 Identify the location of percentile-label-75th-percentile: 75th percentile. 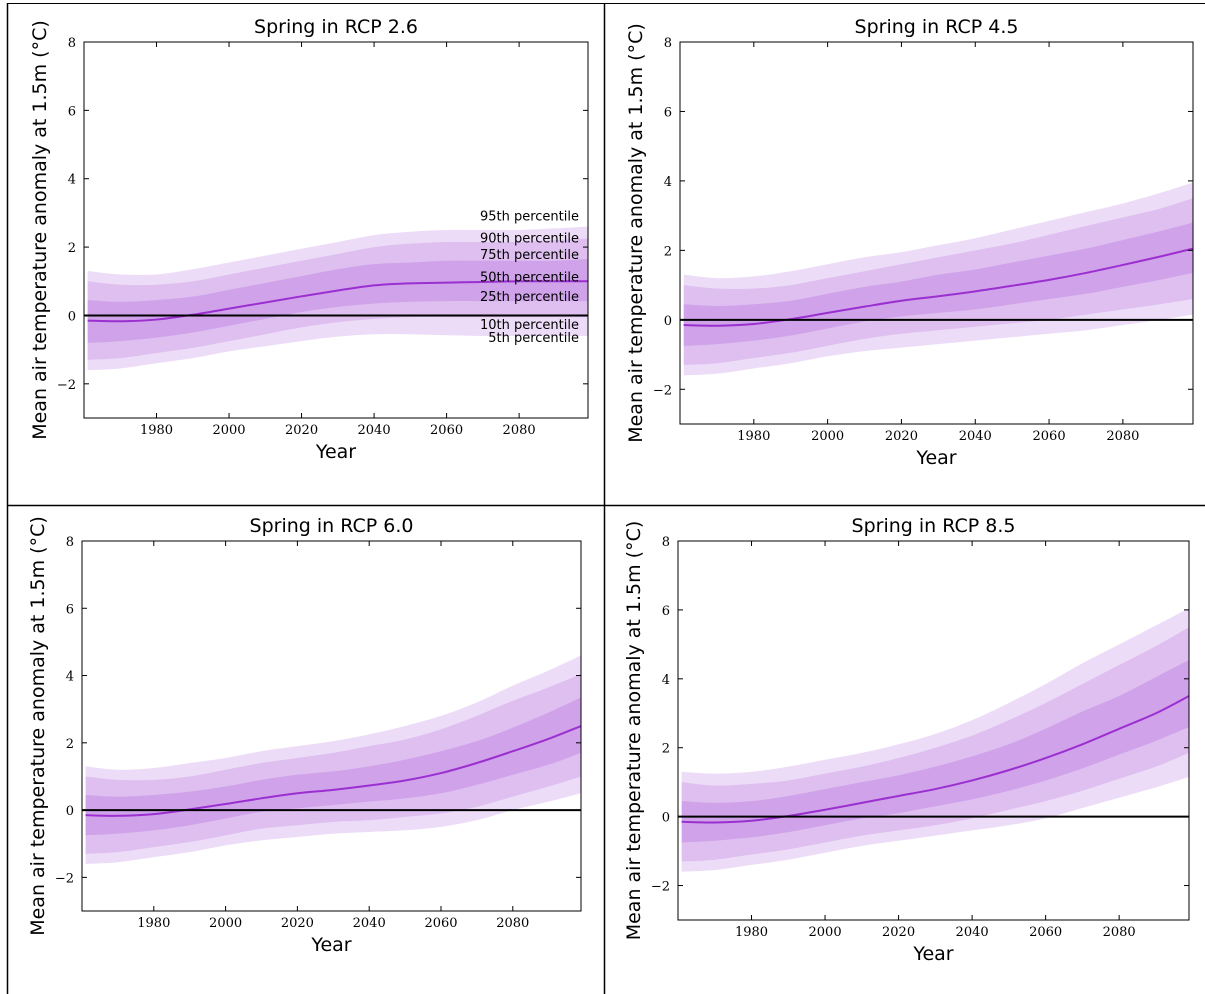
(529, 255).